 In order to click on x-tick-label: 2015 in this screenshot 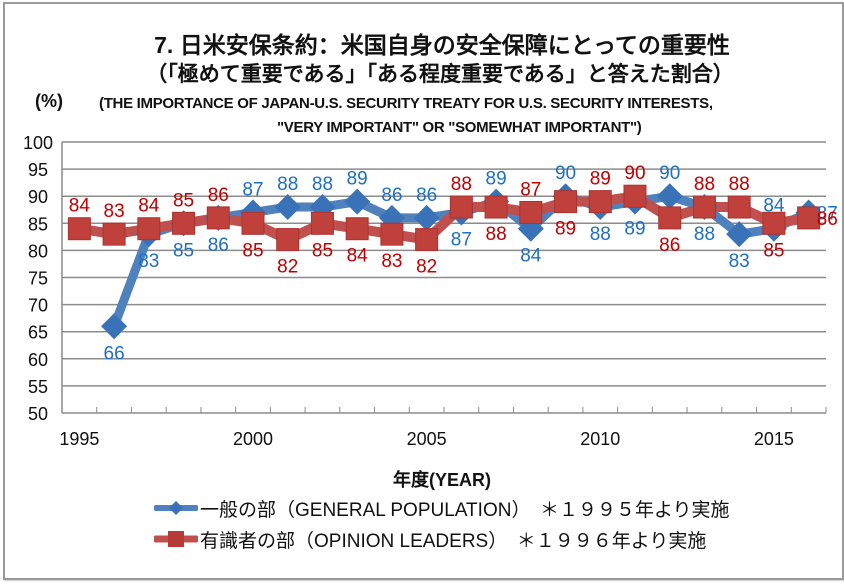, I will do `click(774, 439)`.